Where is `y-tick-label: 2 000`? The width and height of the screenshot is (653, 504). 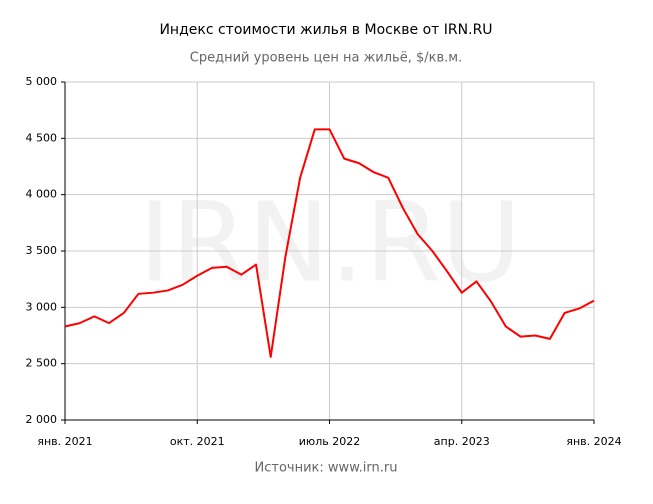 y-tick-label: 2 000 is located at coordinates (42, 419).